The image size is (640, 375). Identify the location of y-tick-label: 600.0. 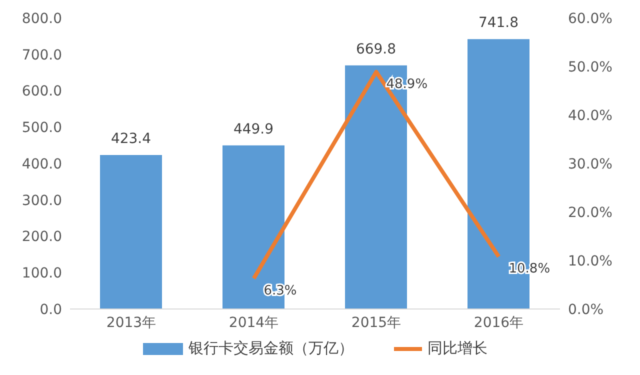
(42, 92).